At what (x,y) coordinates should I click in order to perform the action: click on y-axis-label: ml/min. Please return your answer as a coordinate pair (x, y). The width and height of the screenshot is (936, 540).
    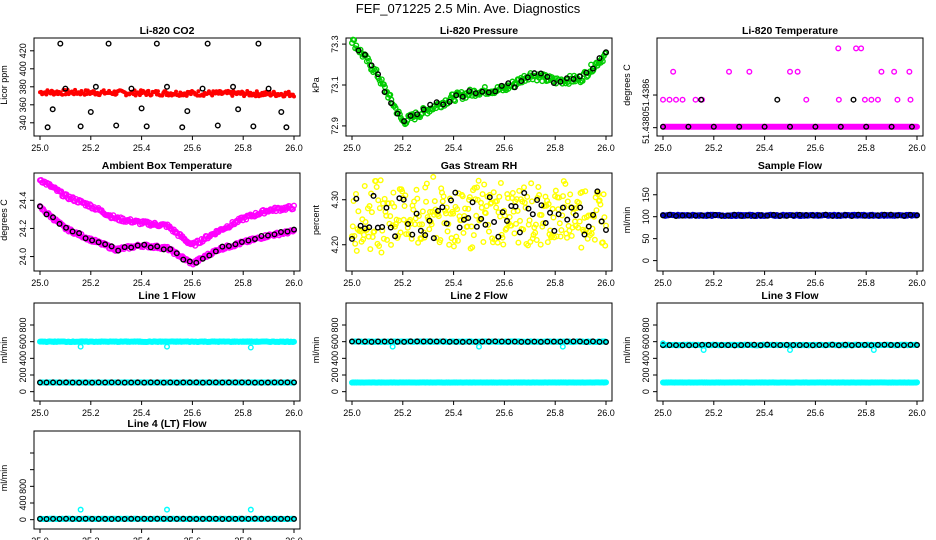
    Looking at the image, I should click on (4, 350).